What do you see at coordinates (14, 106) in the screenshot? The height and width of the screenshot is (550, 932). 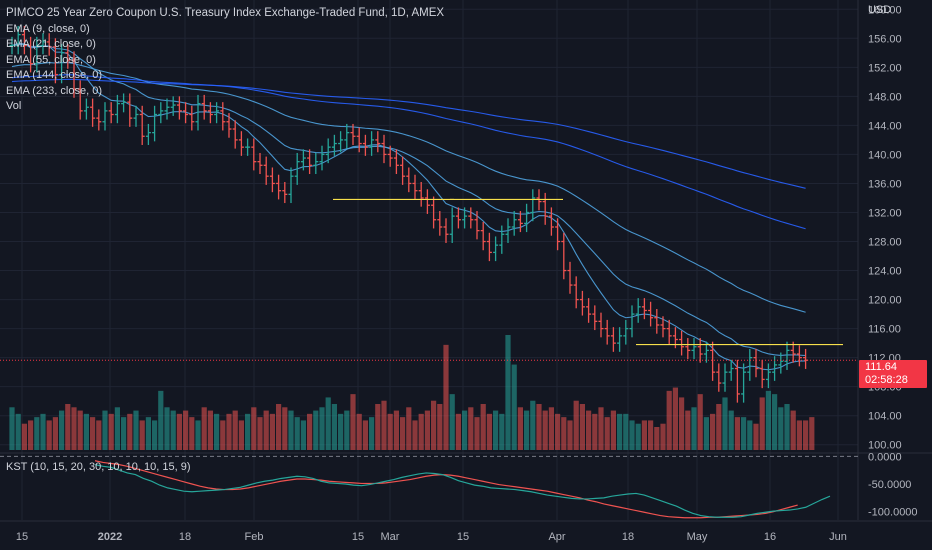 I see `volume-label: Vol` at bounding box center [14, 106].